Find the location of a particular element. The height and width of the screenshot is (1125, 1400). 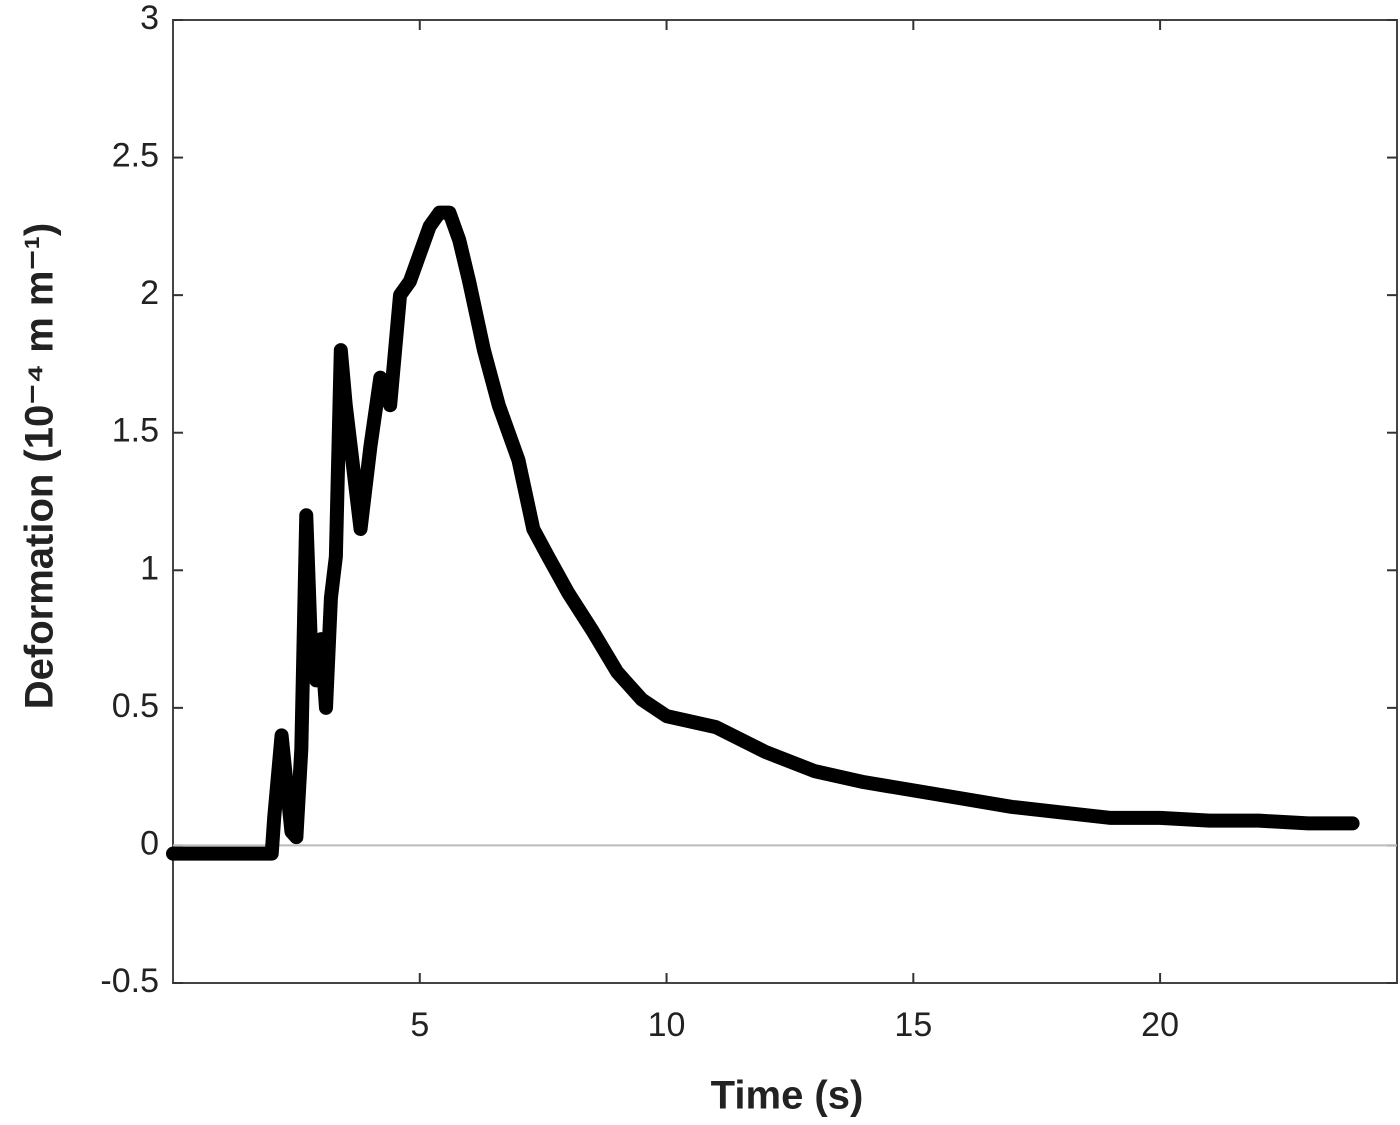

x-tick-label: 20 is located at coordinates (1160, 1025).